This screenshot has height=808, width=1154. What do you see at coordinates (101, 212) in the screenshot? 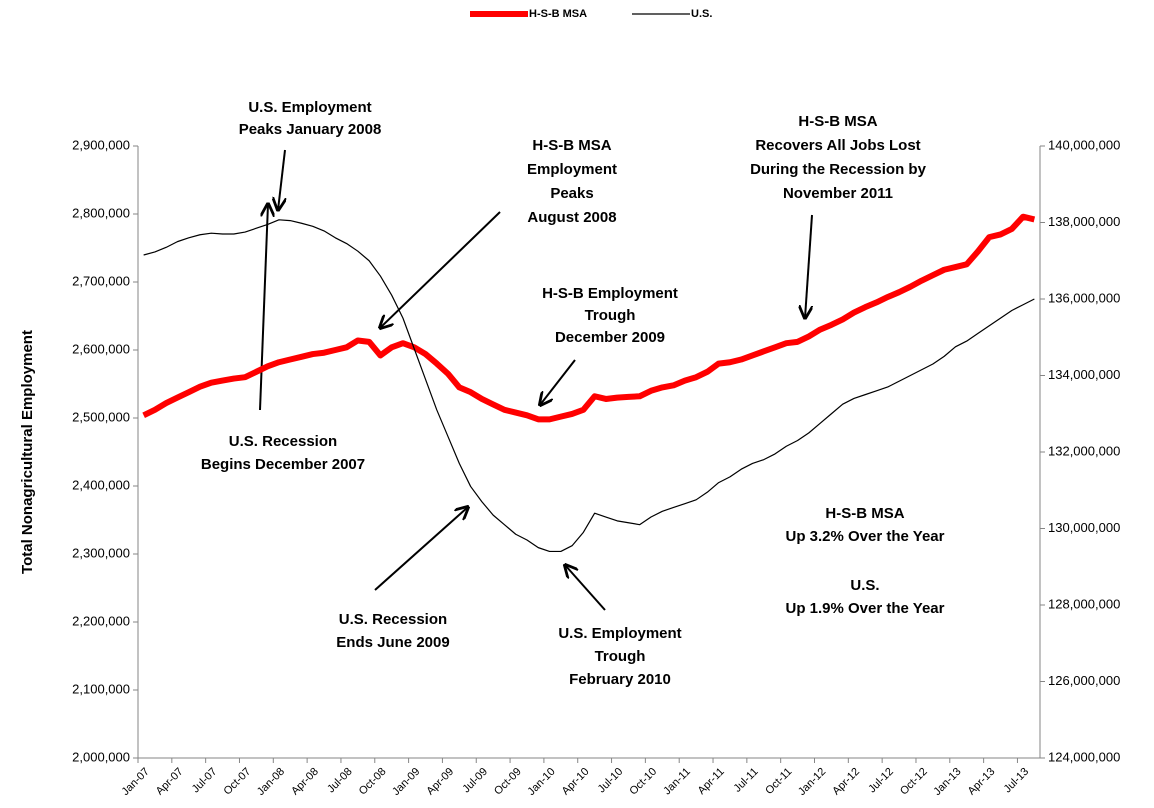
I see `y-tick-label: 2,800,000` at bounding box center [101, 212].